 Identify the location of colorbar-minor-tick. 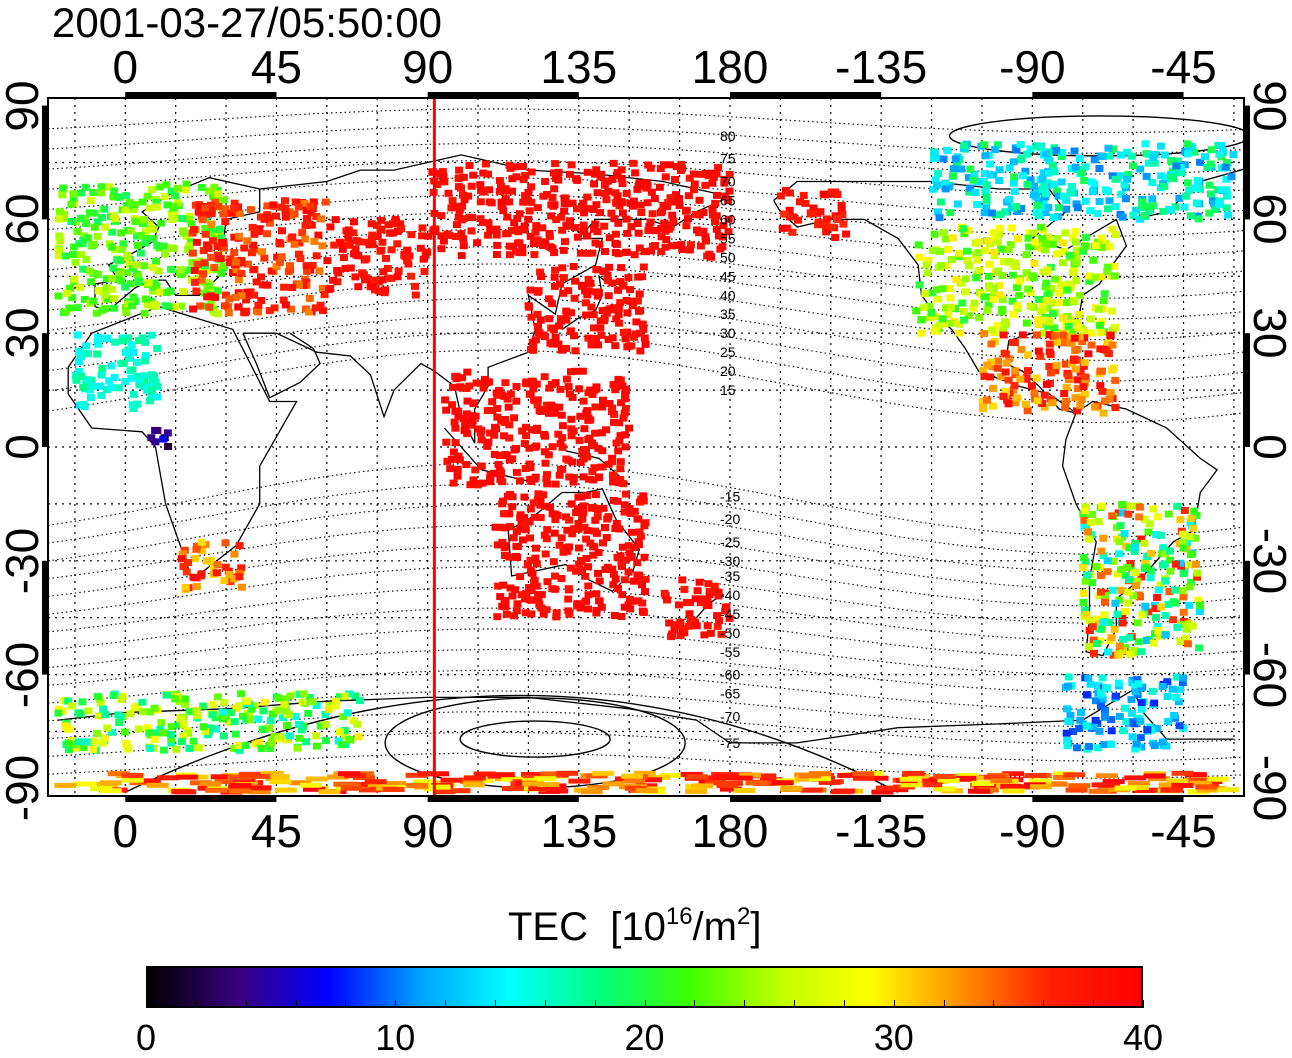
(495, 1004).